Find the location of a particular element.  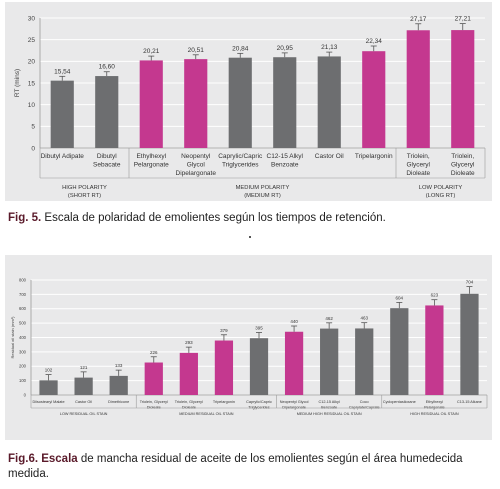

category-label: Diisostearyl Malate is located at coordinates (48, 402).